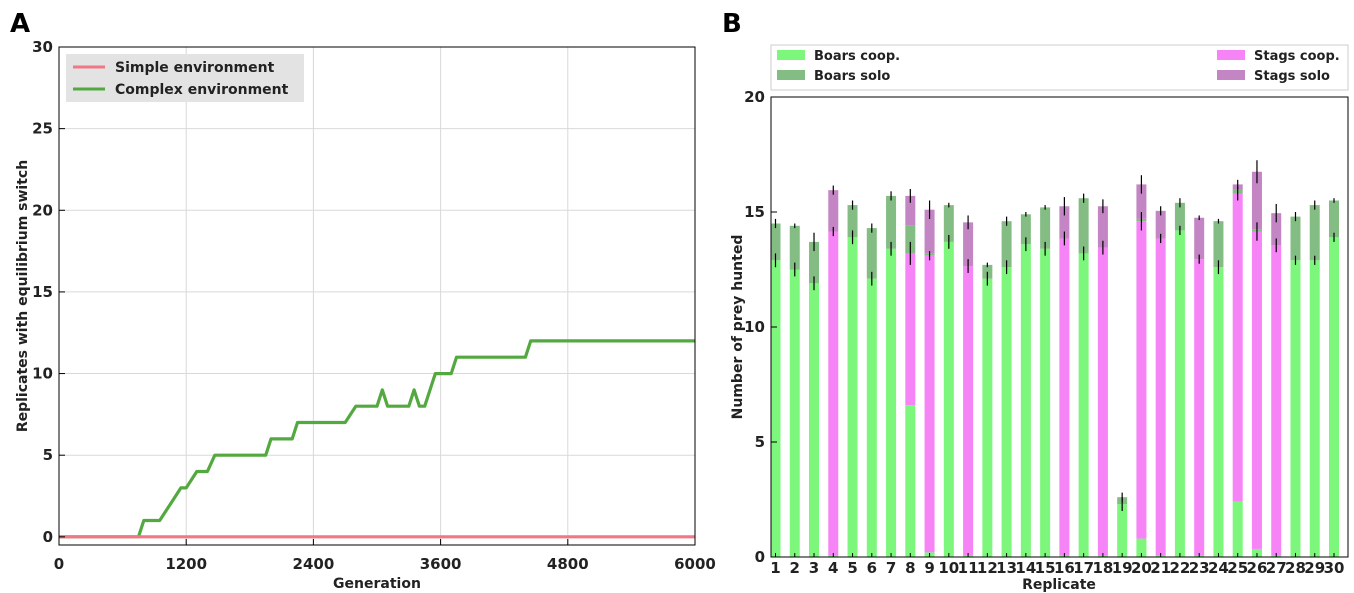  What do you see at coordinates (1231, 75) in the screenshot?
I see `legend-stags-solo-swatch` at bounding box center [1231, 75].